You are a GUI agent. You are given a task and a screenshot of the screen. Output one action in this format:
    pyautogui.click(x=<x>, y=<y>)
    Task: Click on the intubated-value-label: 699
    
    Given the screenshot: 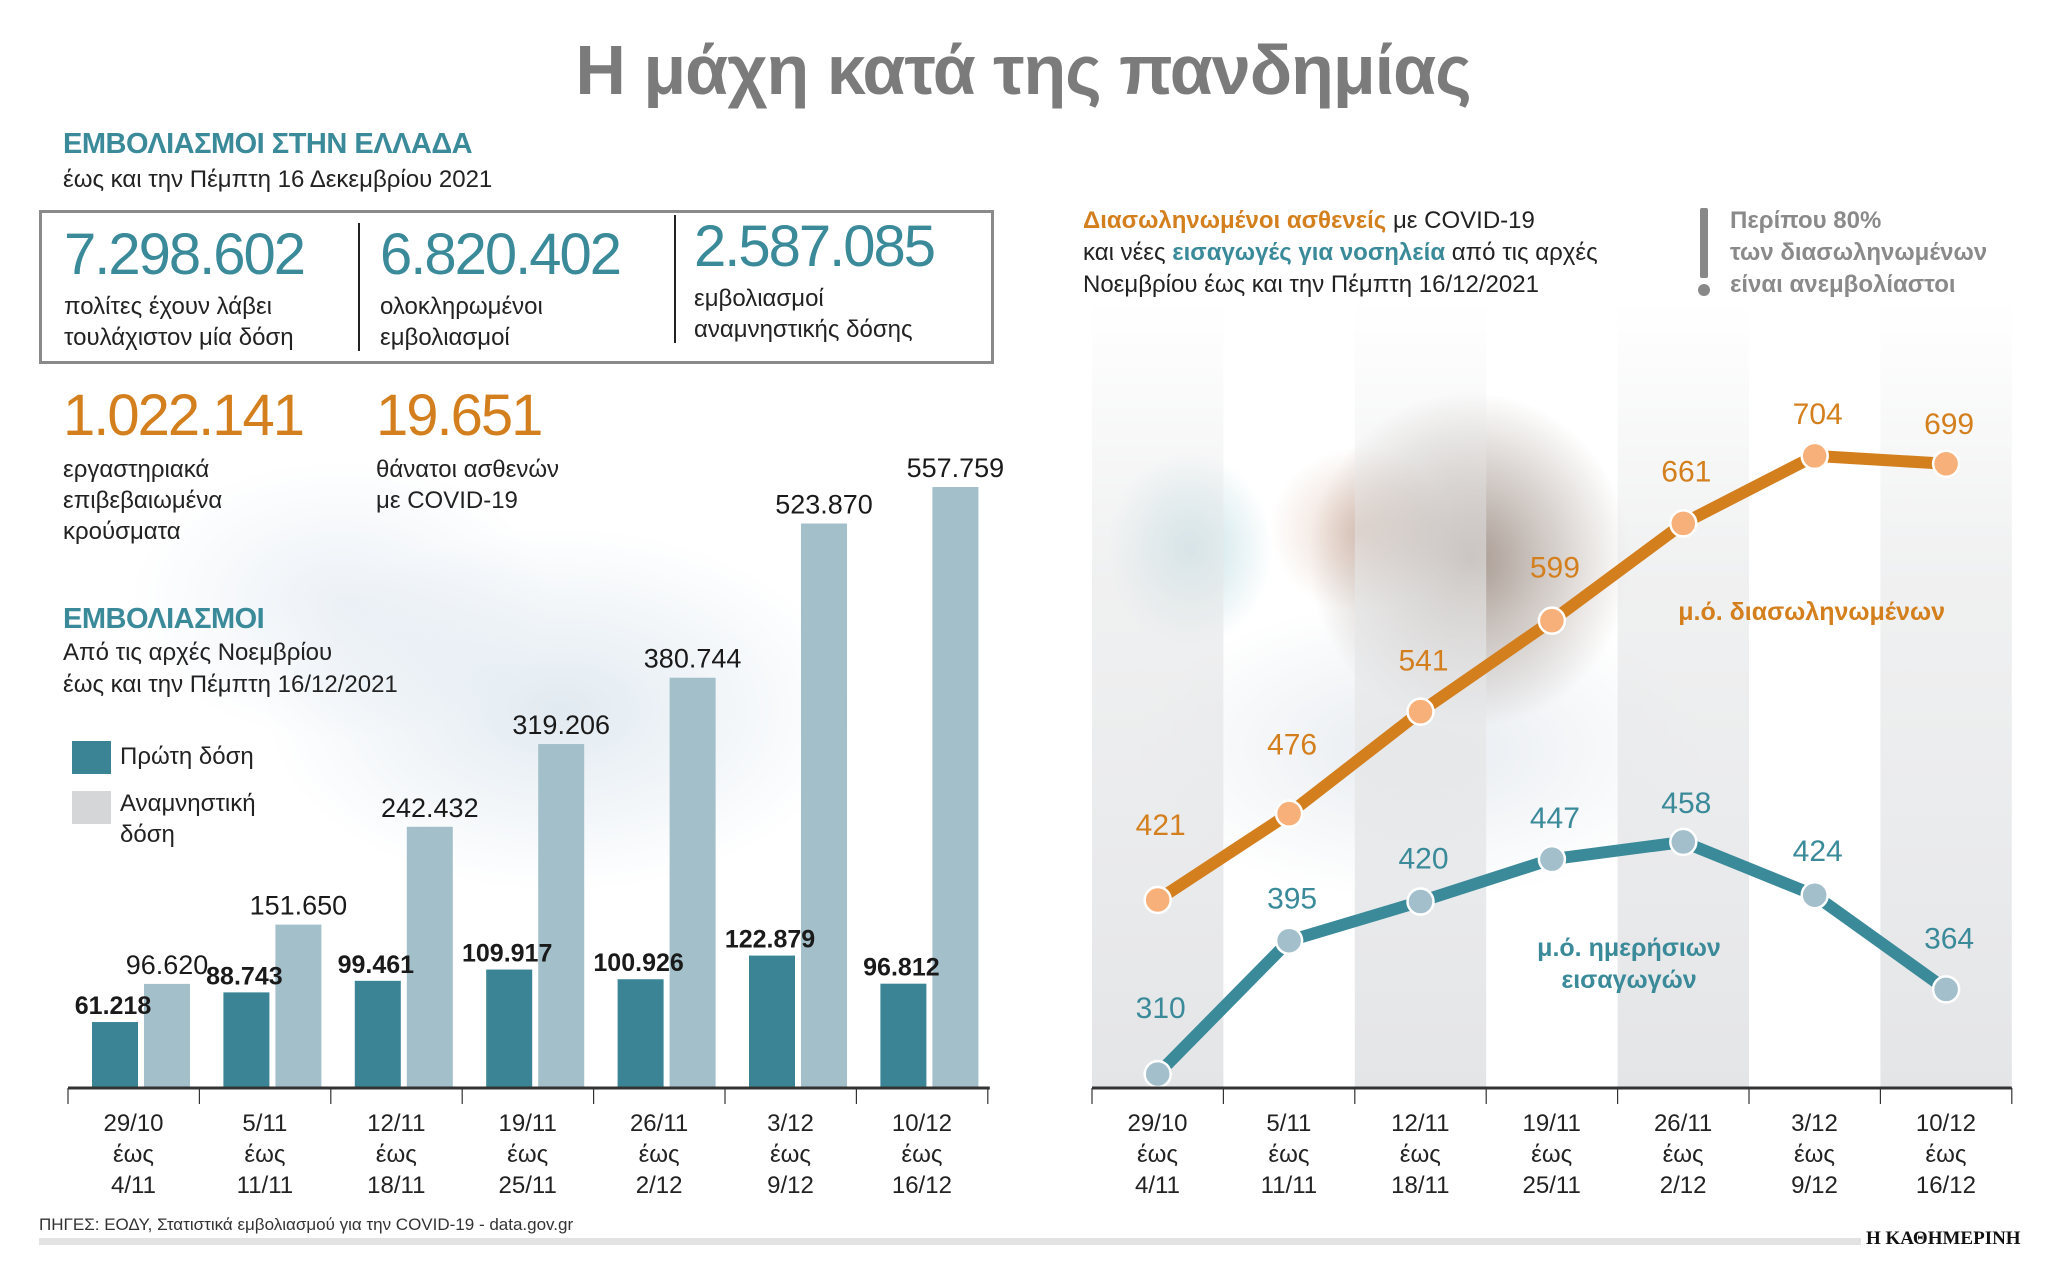 What is the action you would take?
    pyautogui.click(x=1949, y=424)
    